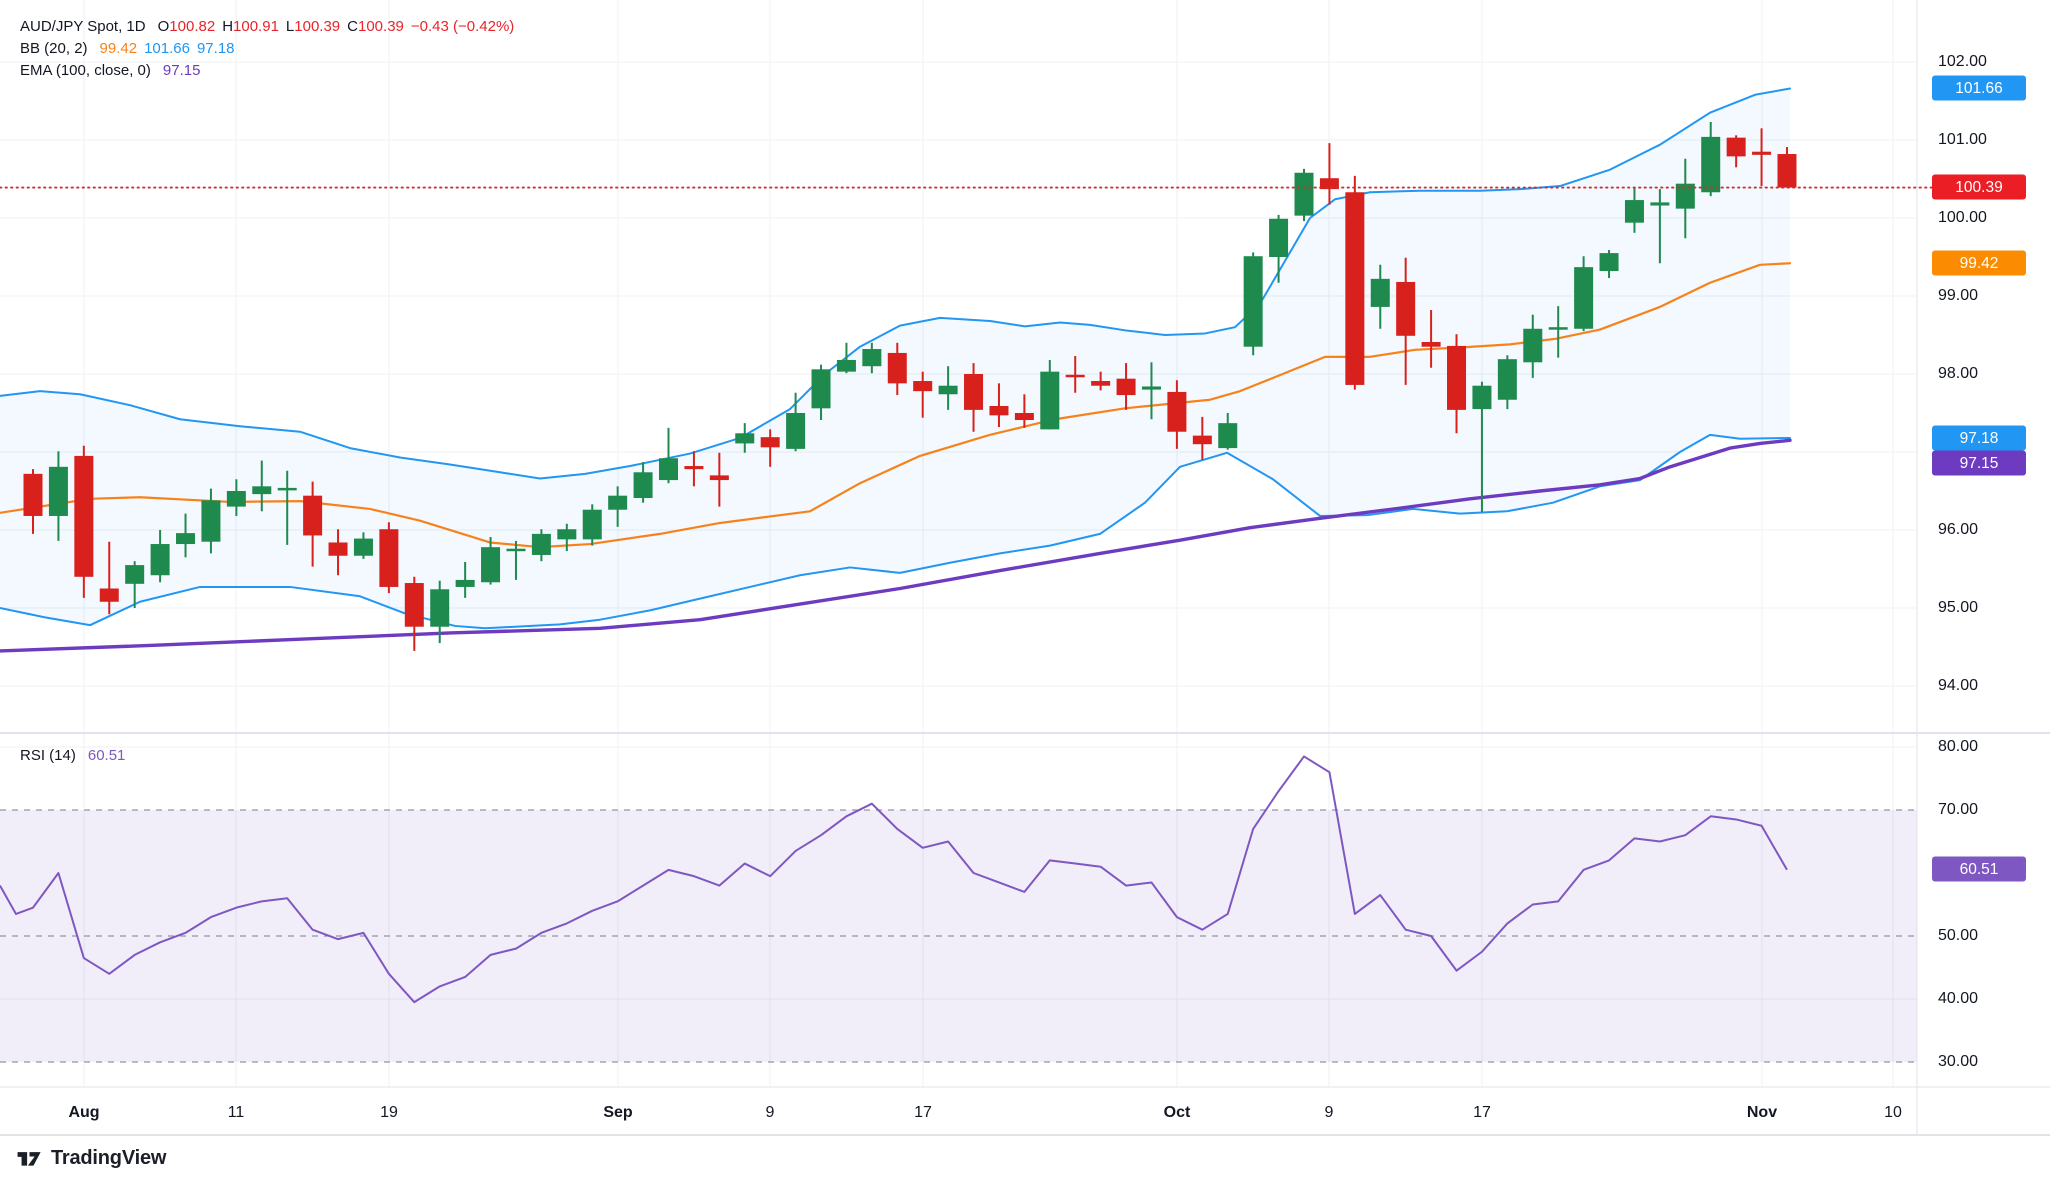  Describe the element at coordinates (54, 48) in the screenshot. I see `bb-label: BB (20, 2)` at that location.